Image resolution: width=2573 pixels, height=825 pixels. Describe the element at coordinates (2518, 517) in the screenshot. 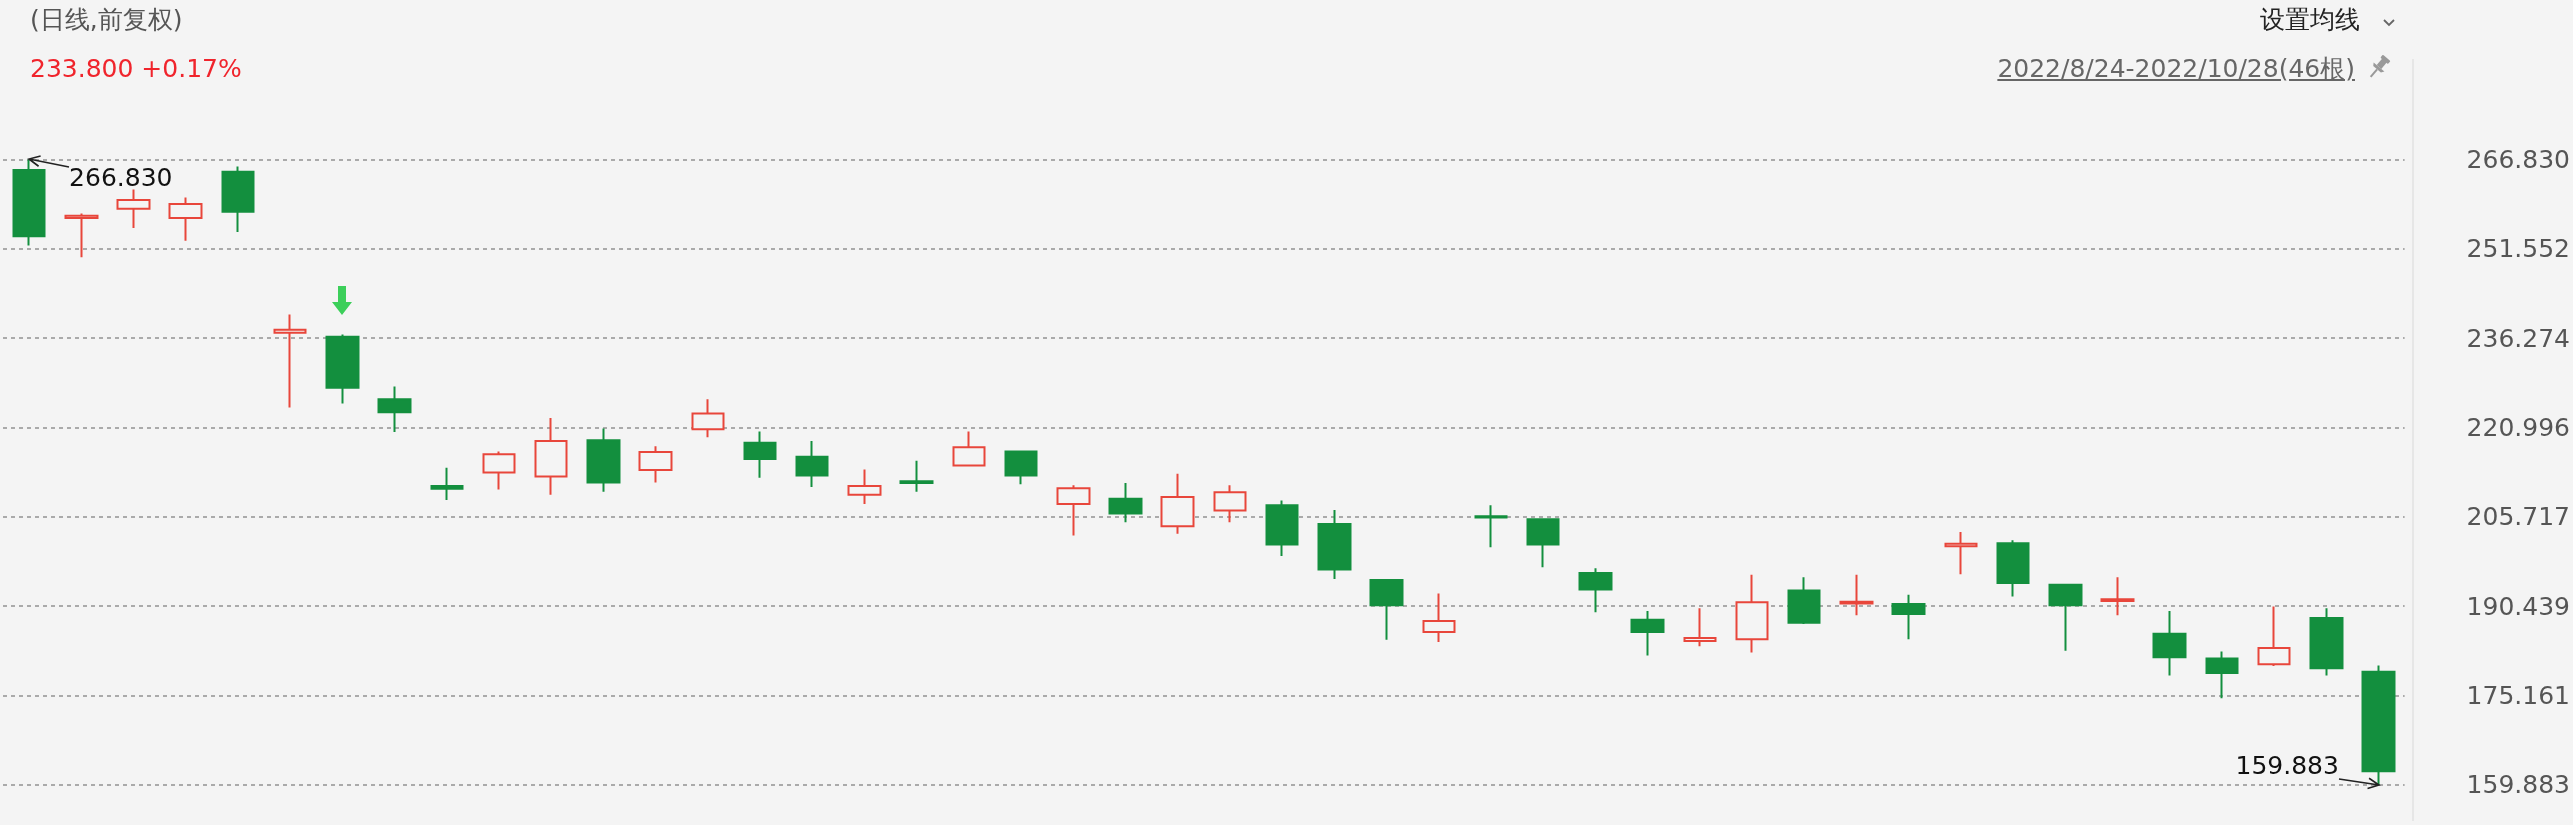

I see `y-tick-label: 205.717` at that location.